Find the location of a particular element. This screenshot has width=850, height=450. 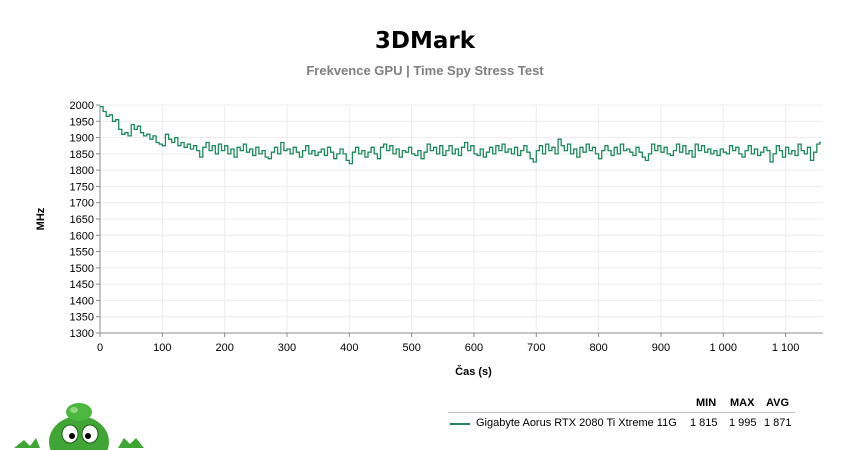

legend-header-max: MAX is located at coordinates (742, 403).